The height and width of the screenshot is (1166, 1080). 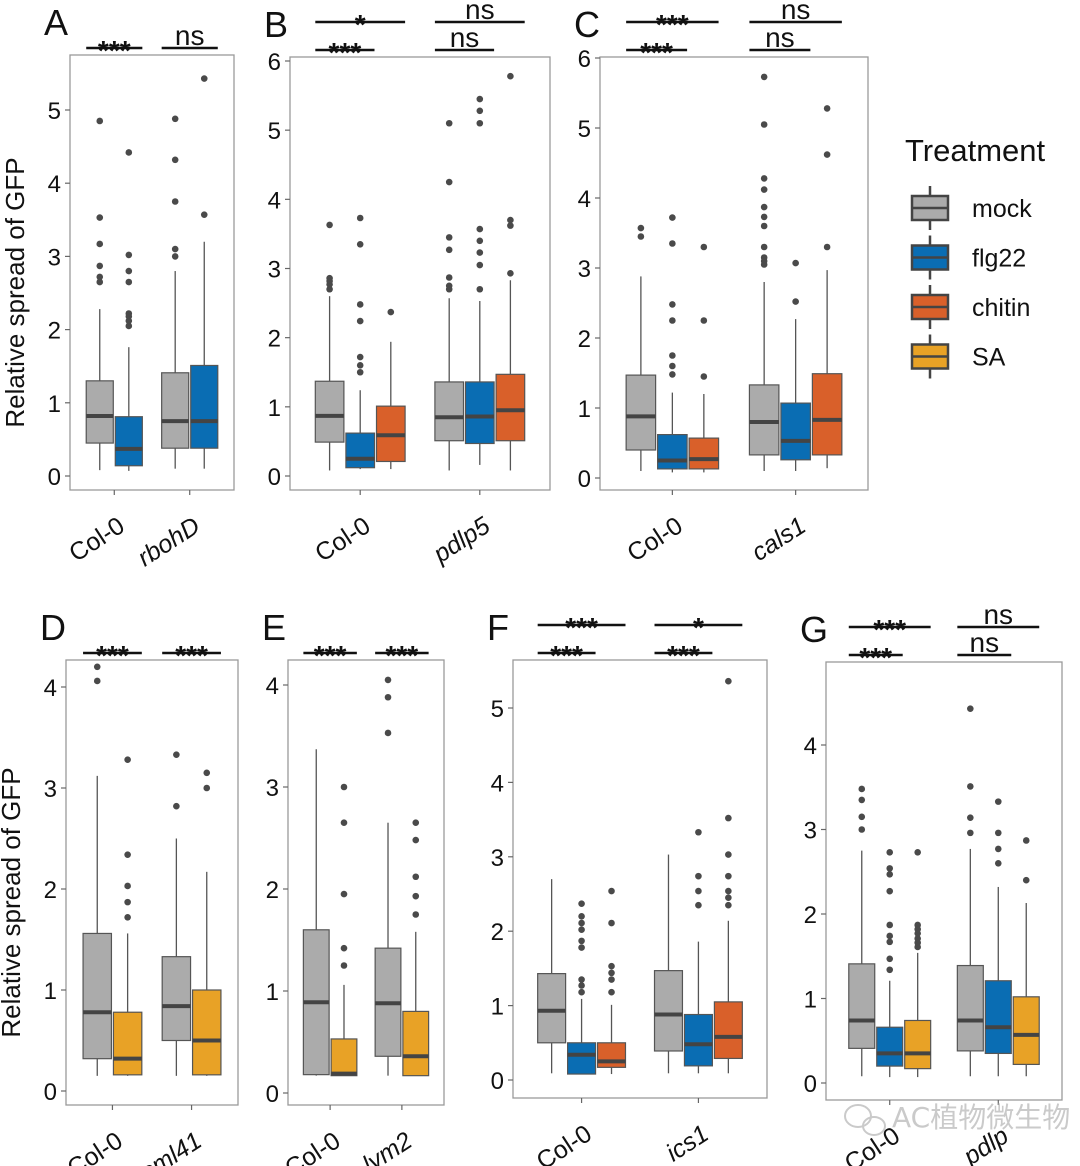 What do you see at coordinates (53, 627) in the screenshot?
I see `panel-label: D` at bounding box center [53, 627].